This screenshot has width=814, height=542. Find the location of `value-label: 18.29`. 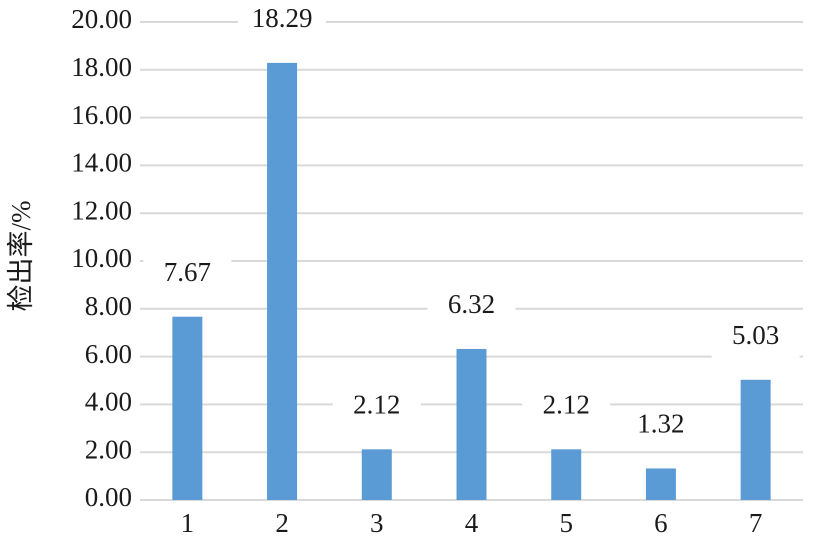

value-label: 18.29 is located at coordinates (282, 18).